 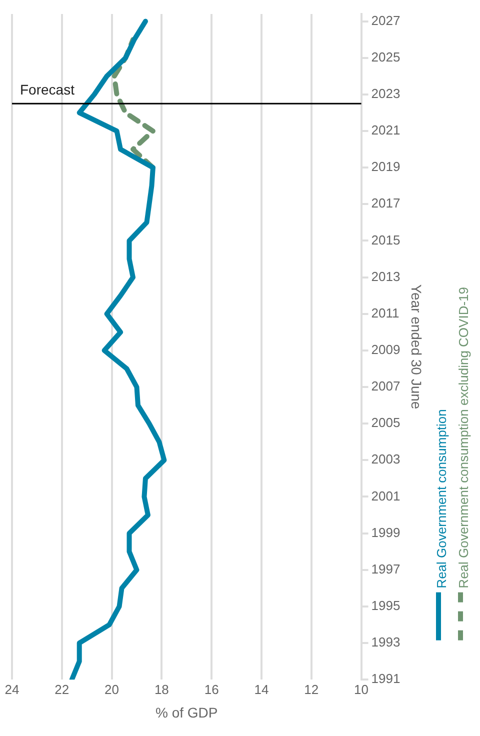 I want to click on y-tick-label: 1993, so click(x=385, y=642).